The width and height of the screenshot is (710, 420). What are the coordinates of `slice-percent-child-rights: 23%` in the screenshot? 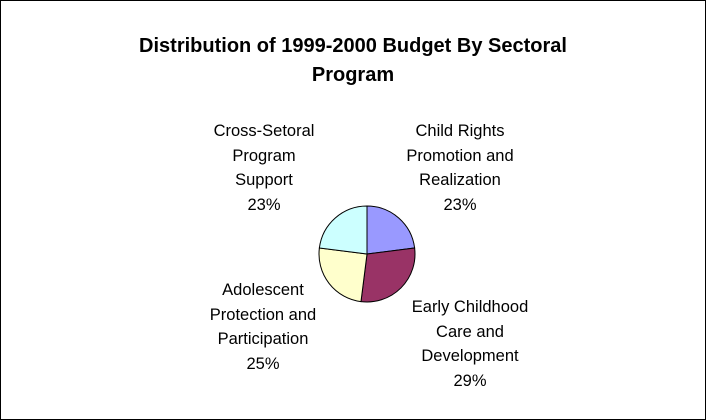 It's located at (460, 204).